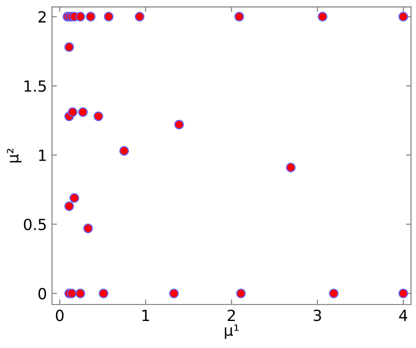  Describe the element at coordinates (14, 155) in the screenshot. I see `y-axis-title: μ²` at that location.